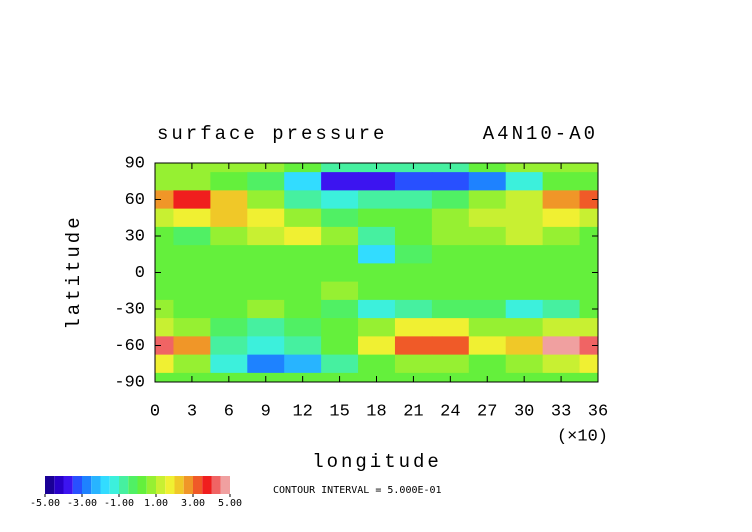  What do you see at coordinates (135, 236) in the screenshot?
I see `y-tick-label: 30` at bounding box center [135, 236].